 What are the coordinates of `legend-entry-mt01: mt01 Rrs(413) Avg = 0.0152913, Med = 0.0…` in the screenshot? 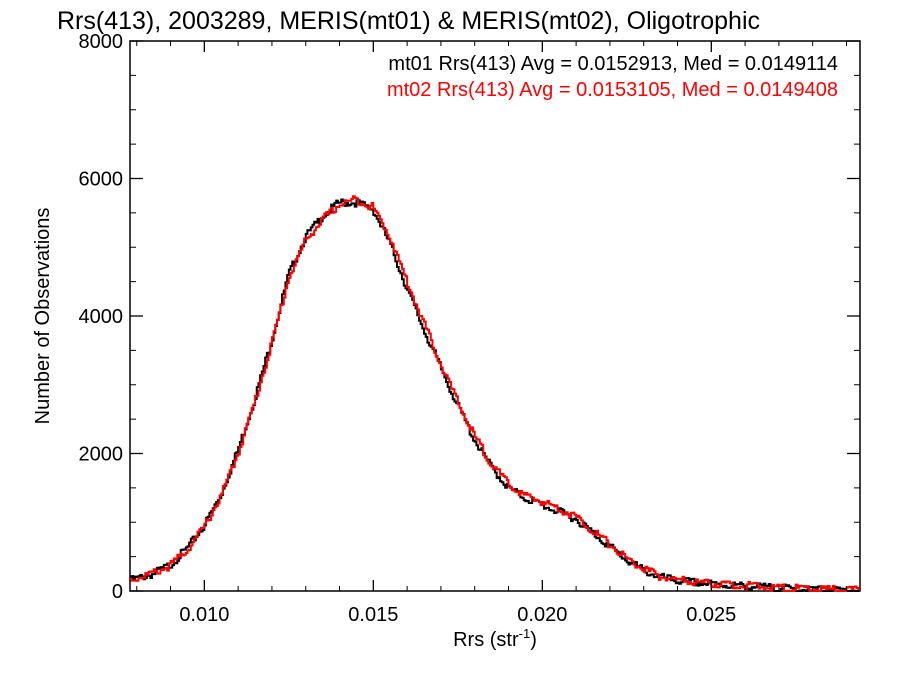 It's located at (613, 64).